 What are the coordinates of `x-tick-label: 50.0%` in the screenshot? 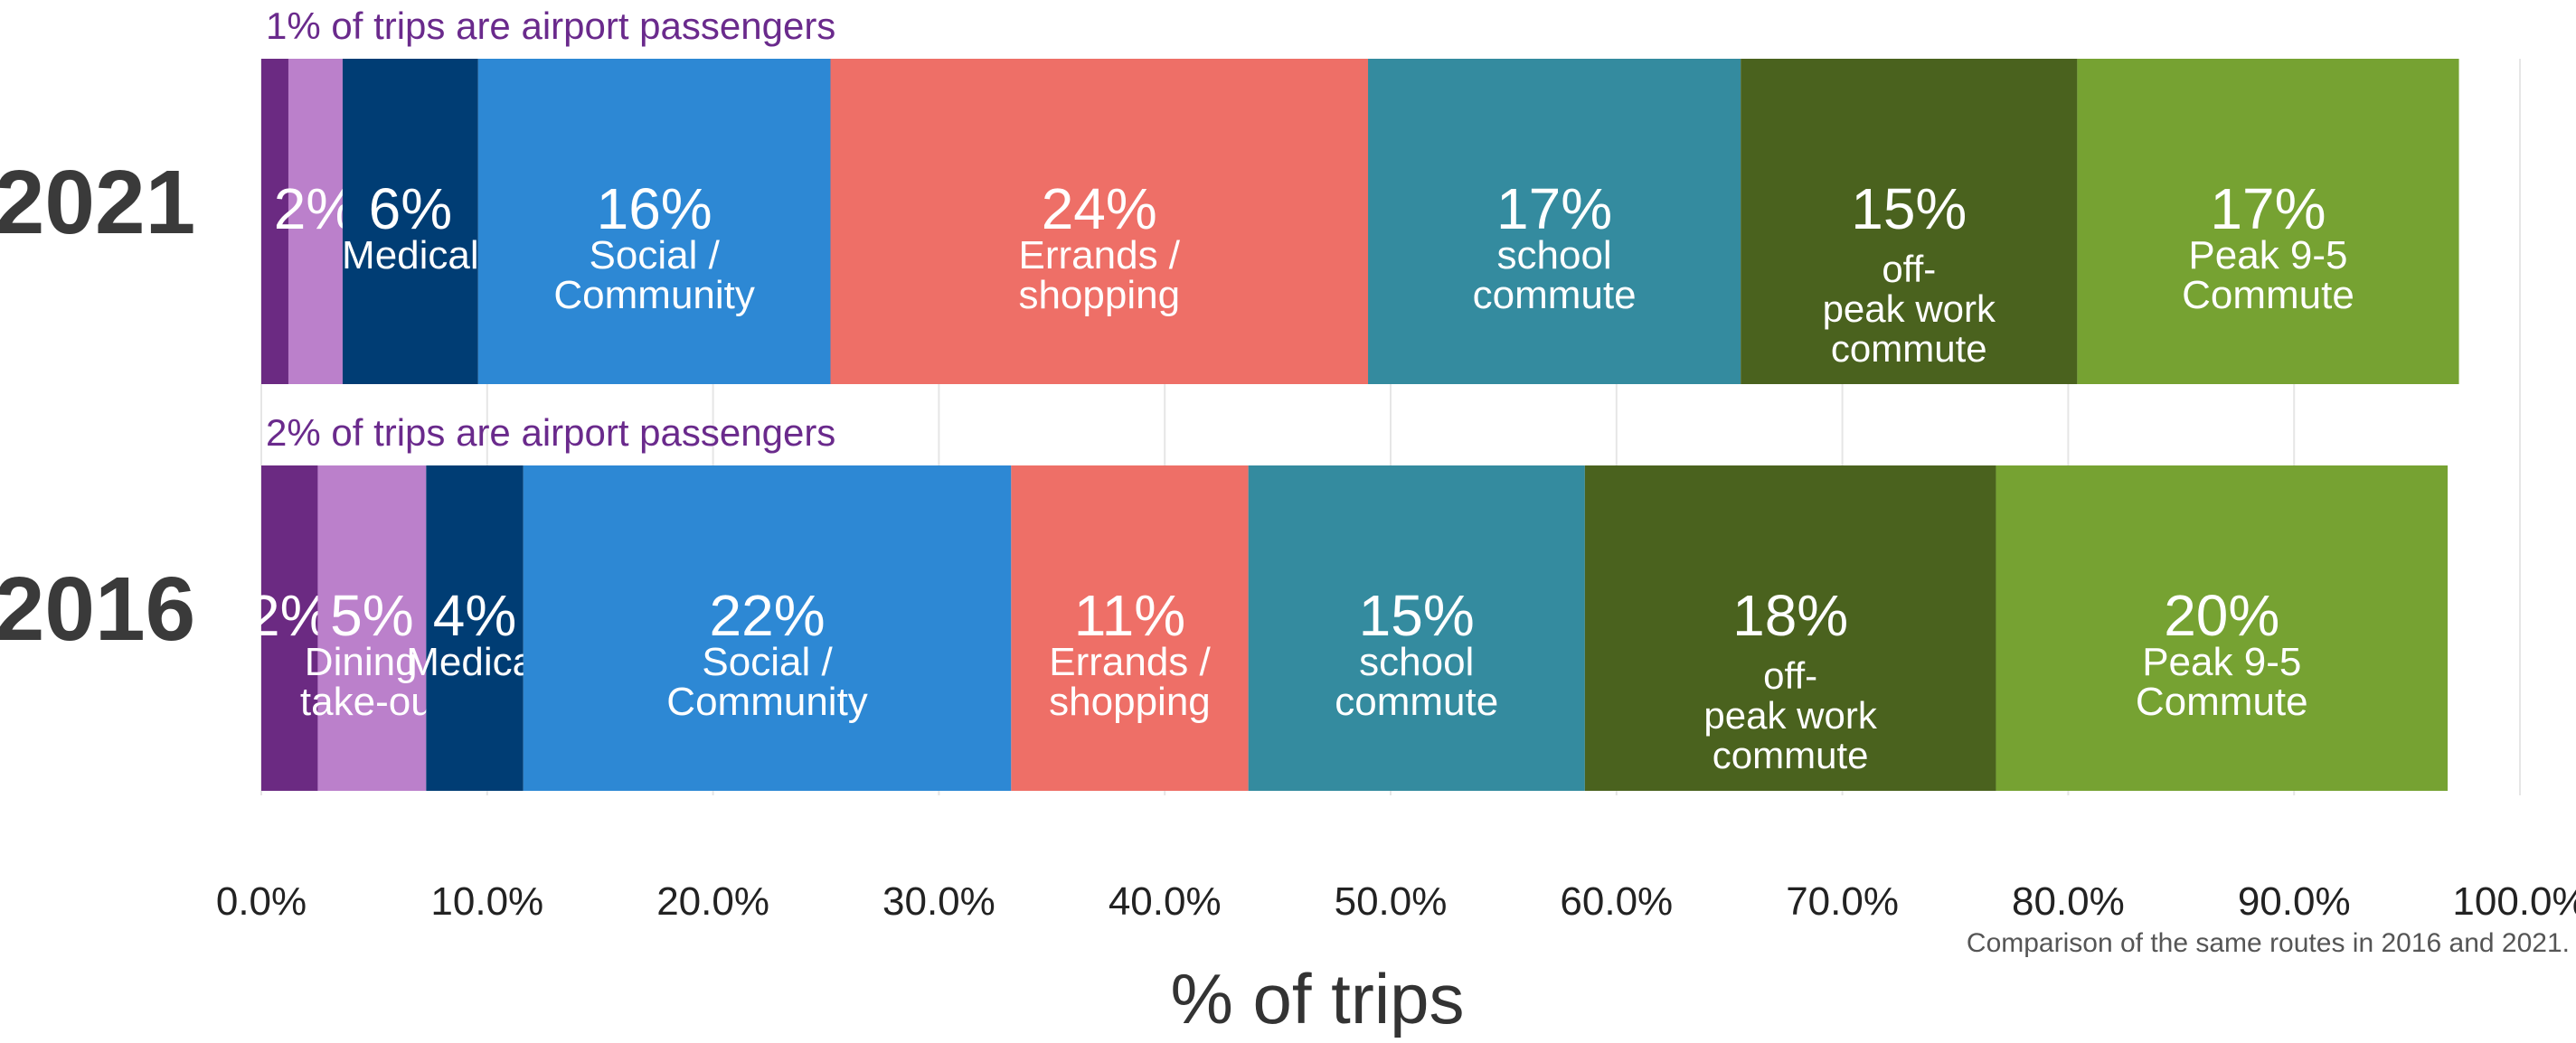 It's located at (1391, 902).